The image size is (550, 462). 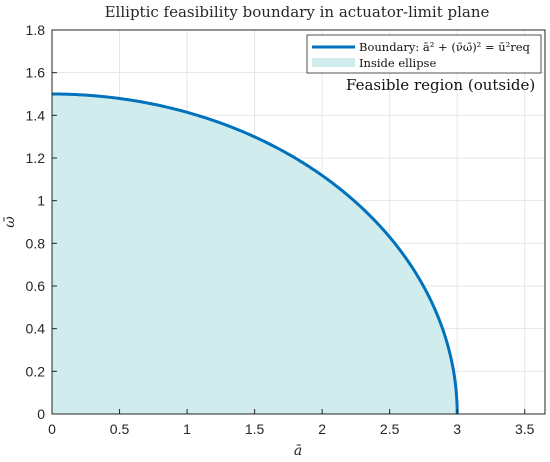 I want to click on x-tick-label: 2, so click(x=322, y=429).